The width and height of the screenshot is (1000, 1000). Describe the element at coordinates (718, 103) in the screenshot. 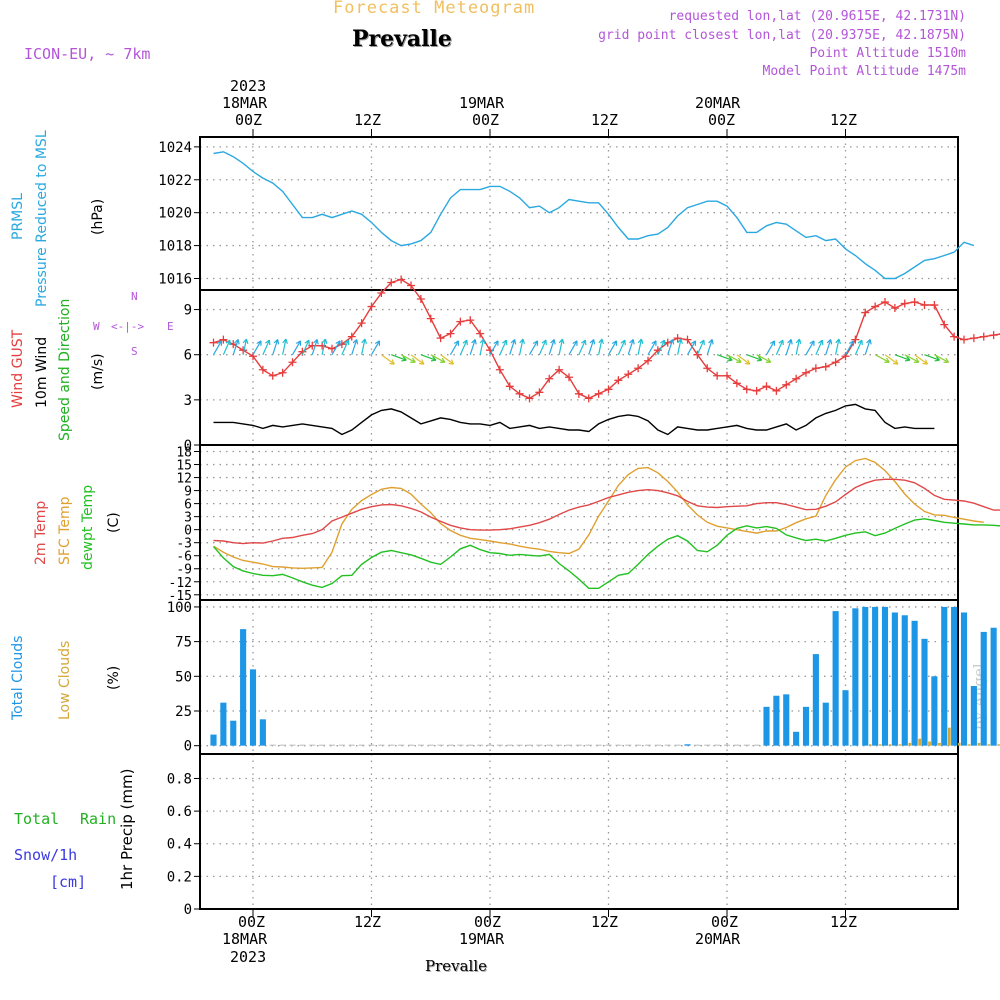

I see `top-date-label: 20MAR` at that location.